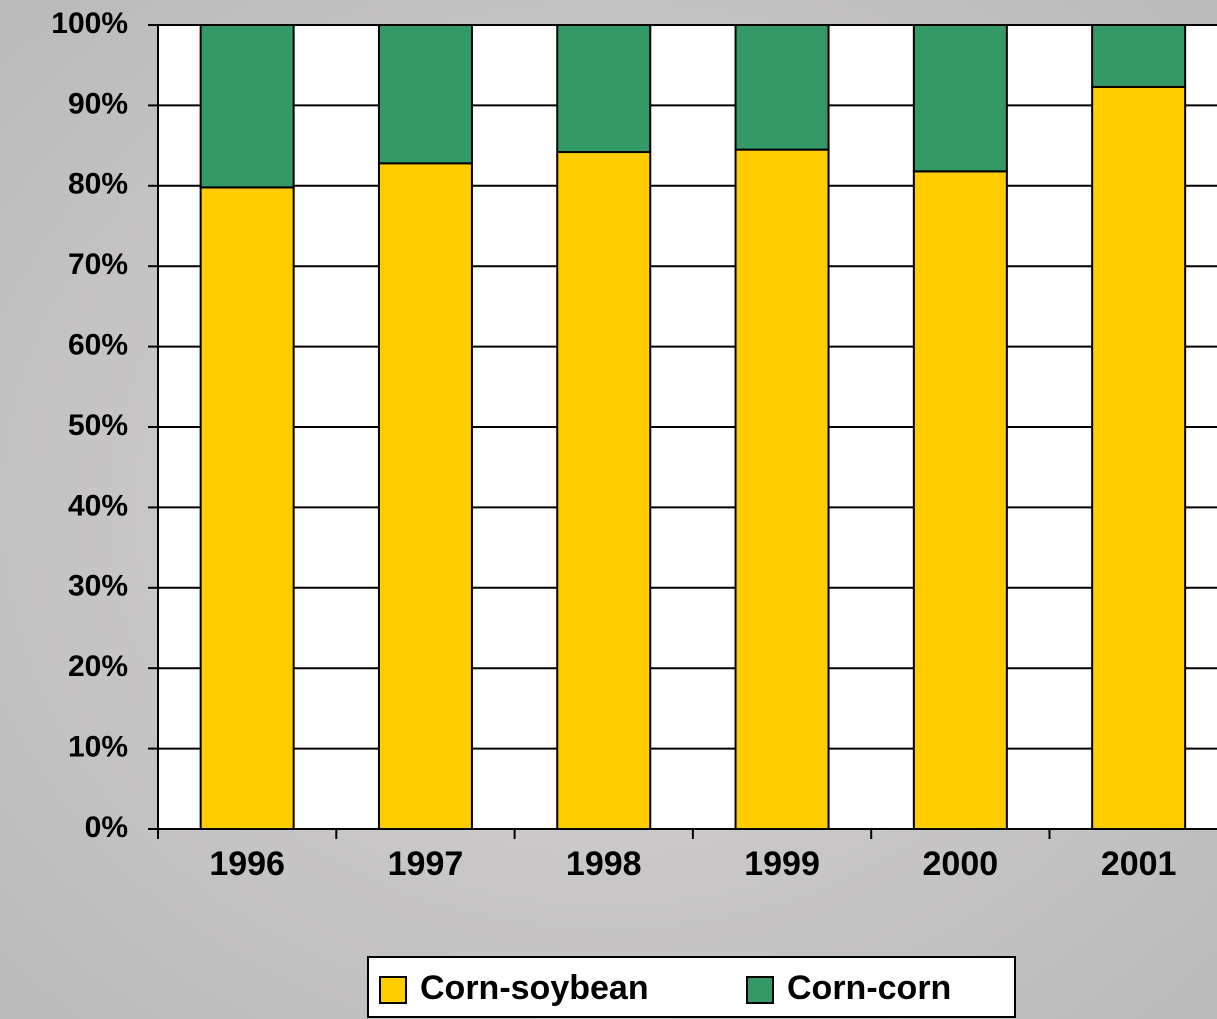 This screenshot has height=1019, width=1217. Describe the element at coordinates (89, 23) in the screenshot. I see `y-tick-label: 100%` at that location.